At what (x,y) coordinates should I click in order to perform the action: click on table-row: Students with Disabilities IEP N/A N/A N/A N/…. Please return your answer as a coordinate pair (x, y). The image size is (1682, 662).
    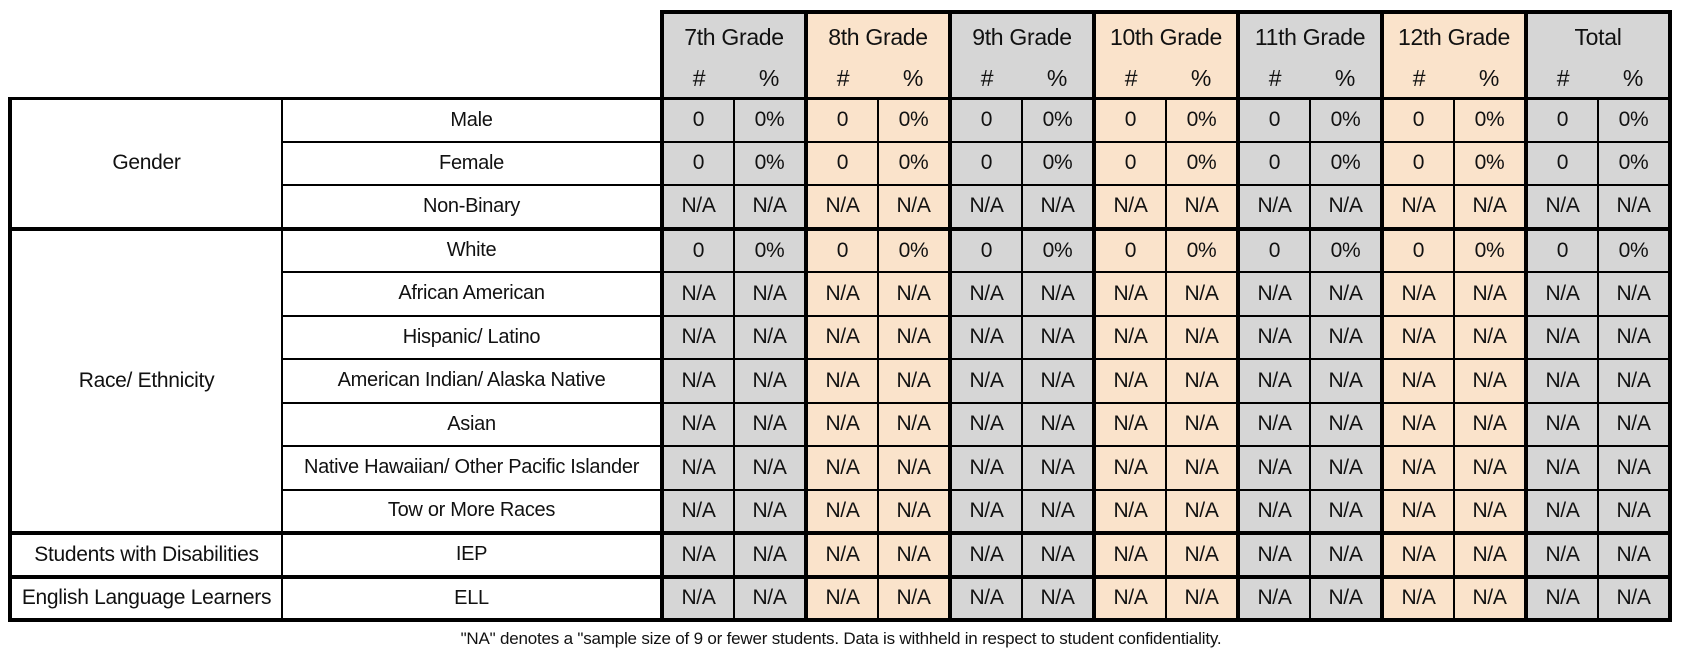
    Looking at the image, I should click on (840, 555).